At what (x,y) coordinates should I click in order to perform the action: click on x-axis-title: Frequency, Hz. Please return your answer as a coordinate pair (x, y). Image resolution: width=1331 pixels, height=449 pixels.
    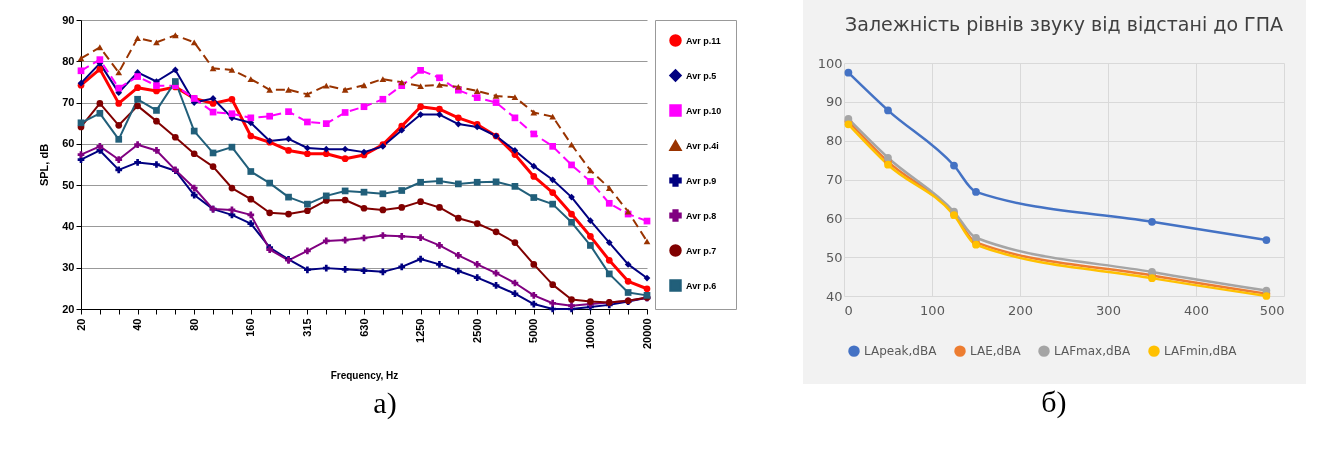
    Looking at the image, I should click on (364, 376).